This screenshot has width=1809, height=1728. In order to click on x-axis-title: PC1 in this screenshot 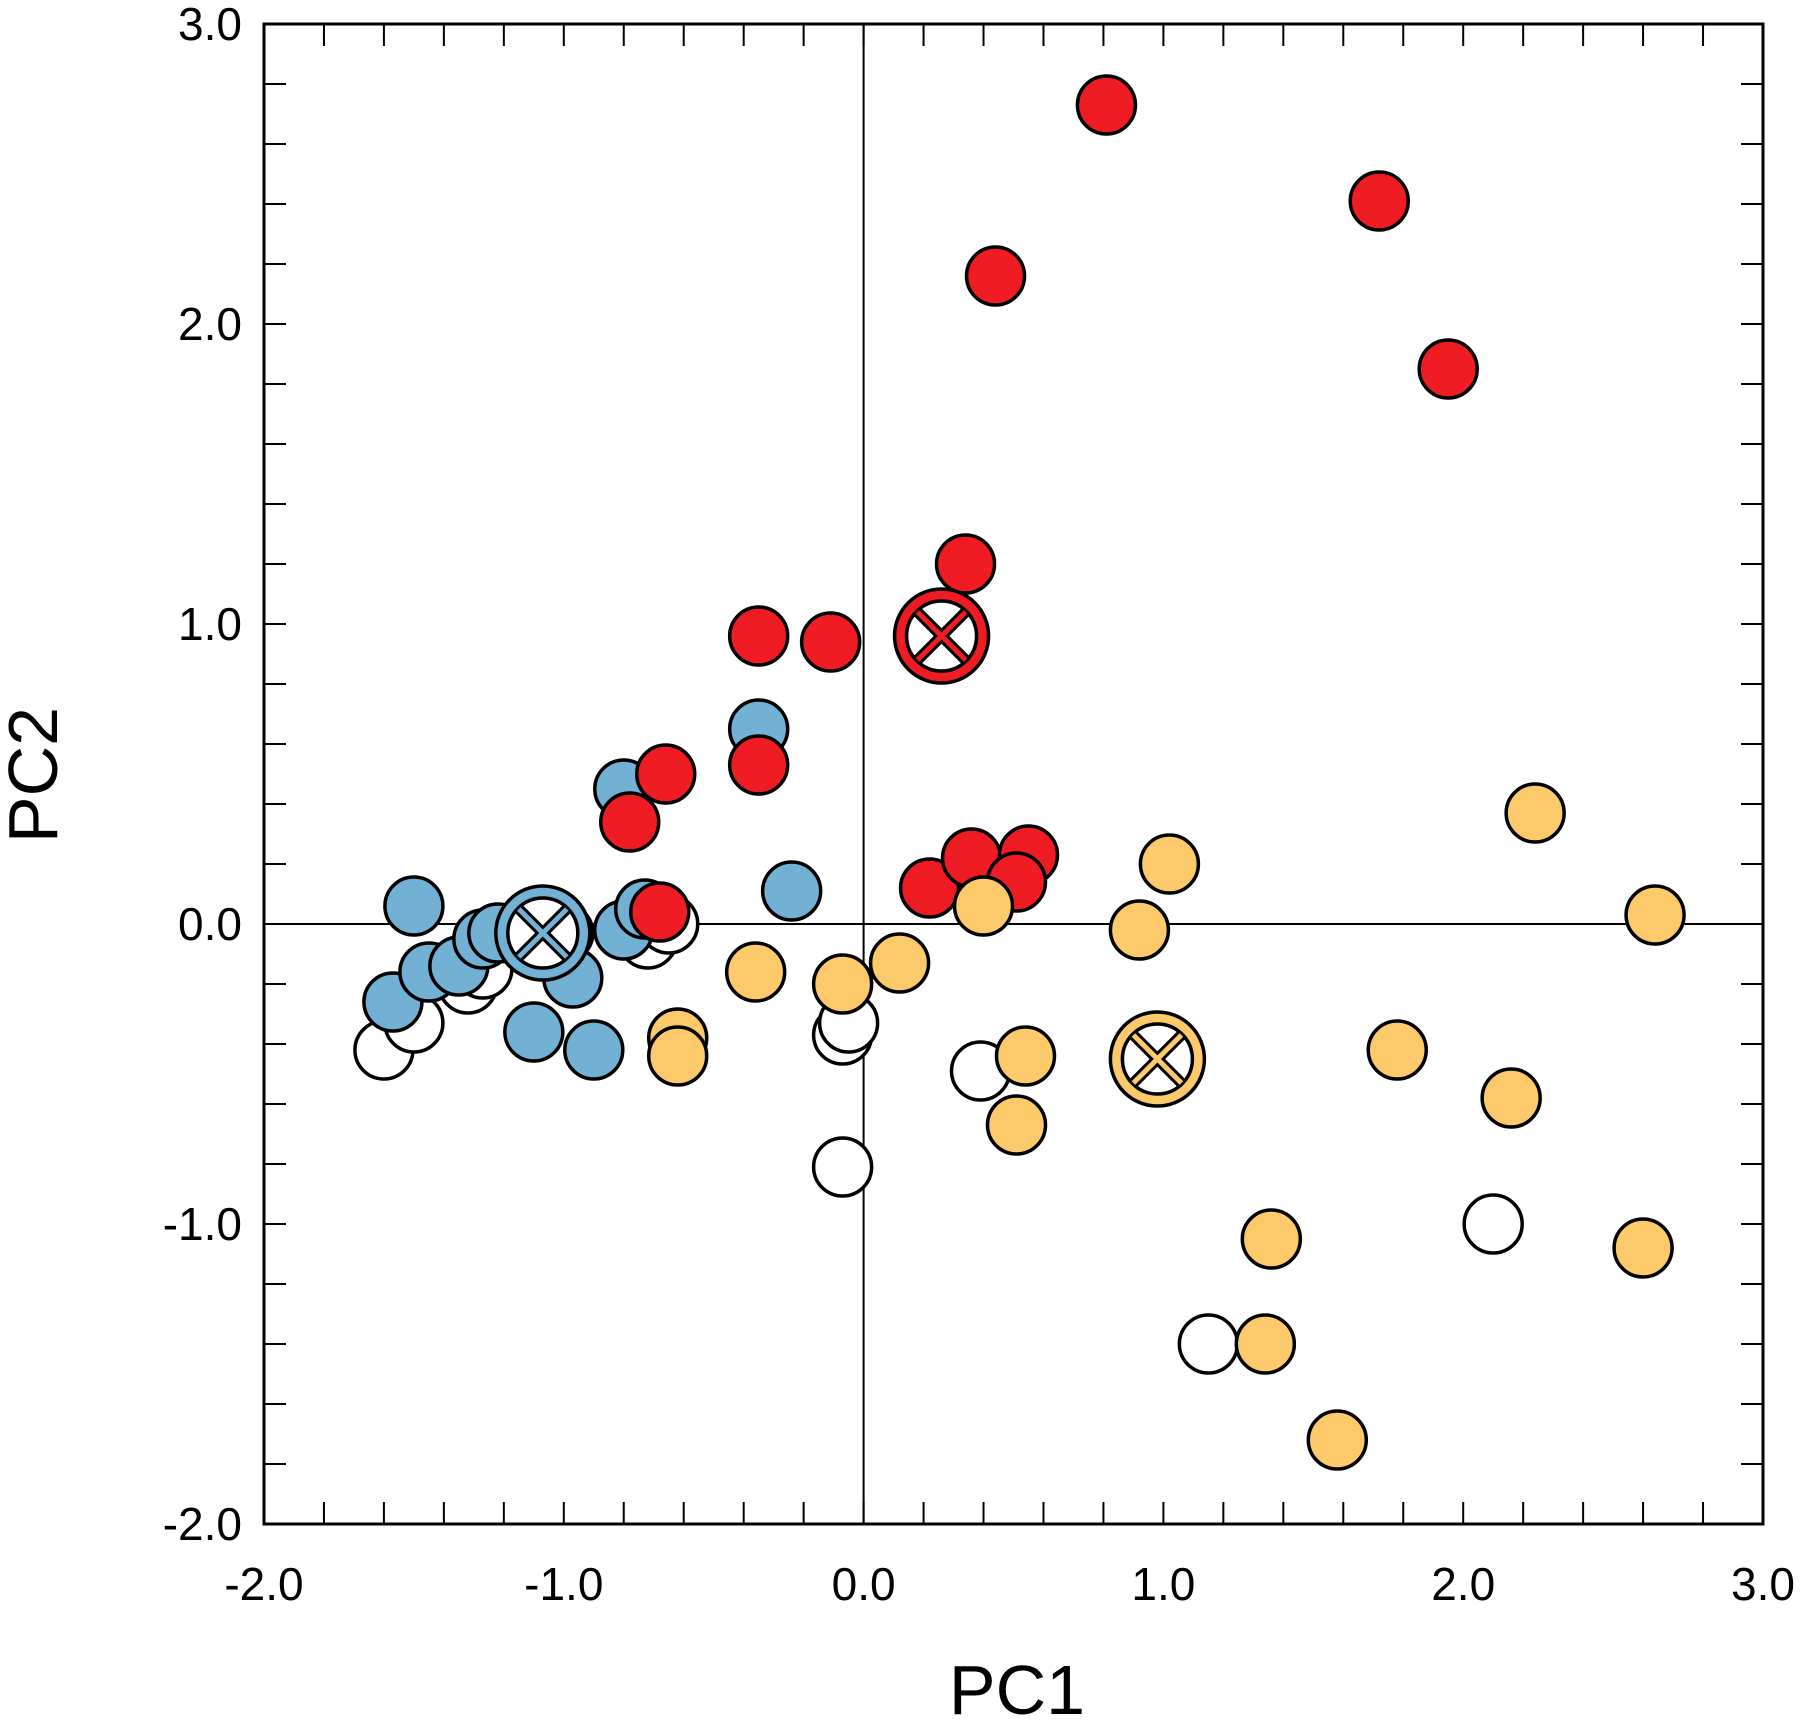, I will do `click(1017, 1689)`.